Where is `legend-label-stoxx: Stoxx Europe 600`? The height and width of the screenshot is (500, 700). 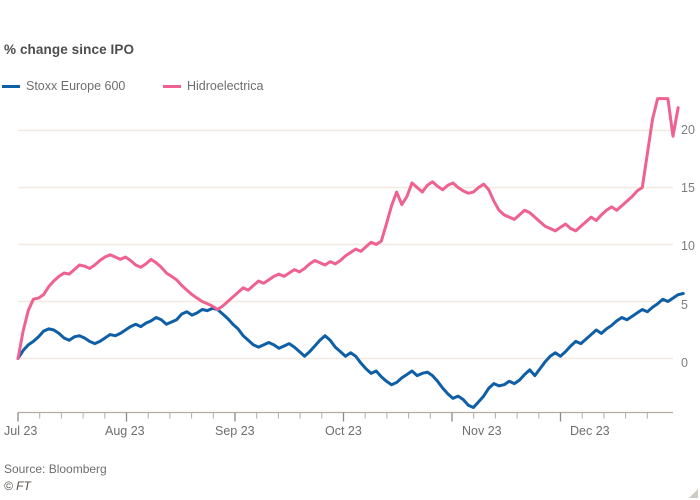
legend-label-stoxx: Stoxx Europe 600 is located at coordinates (76, 86).